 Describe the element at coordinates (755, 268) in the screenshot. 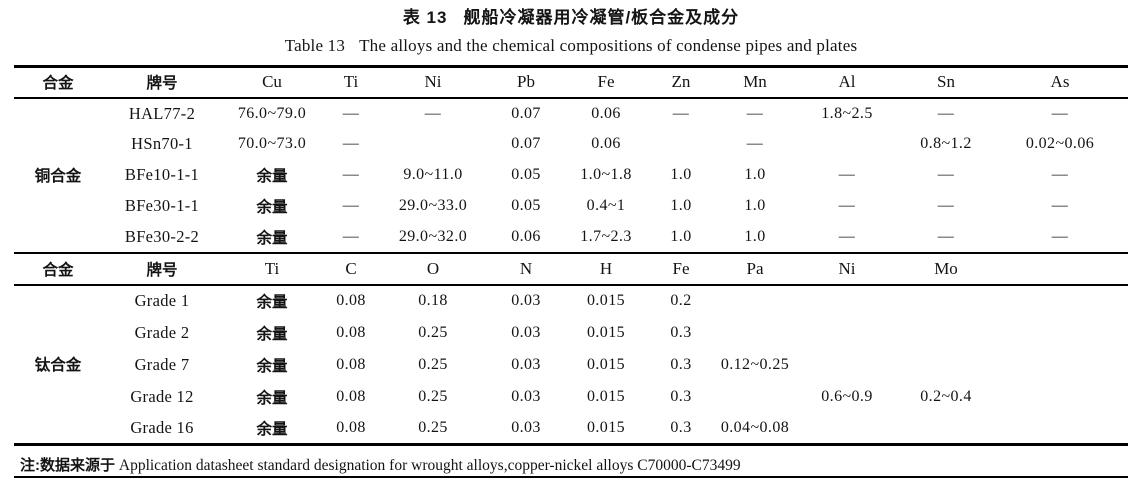

I see `header-cell-element: Pa` at that location.